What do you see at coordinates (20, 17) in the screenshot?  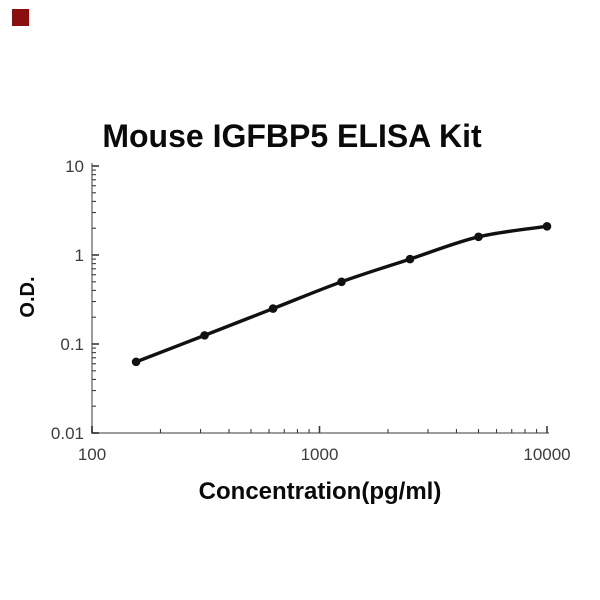 I see `corner-color-swatch` at bounding box center [20, 17].